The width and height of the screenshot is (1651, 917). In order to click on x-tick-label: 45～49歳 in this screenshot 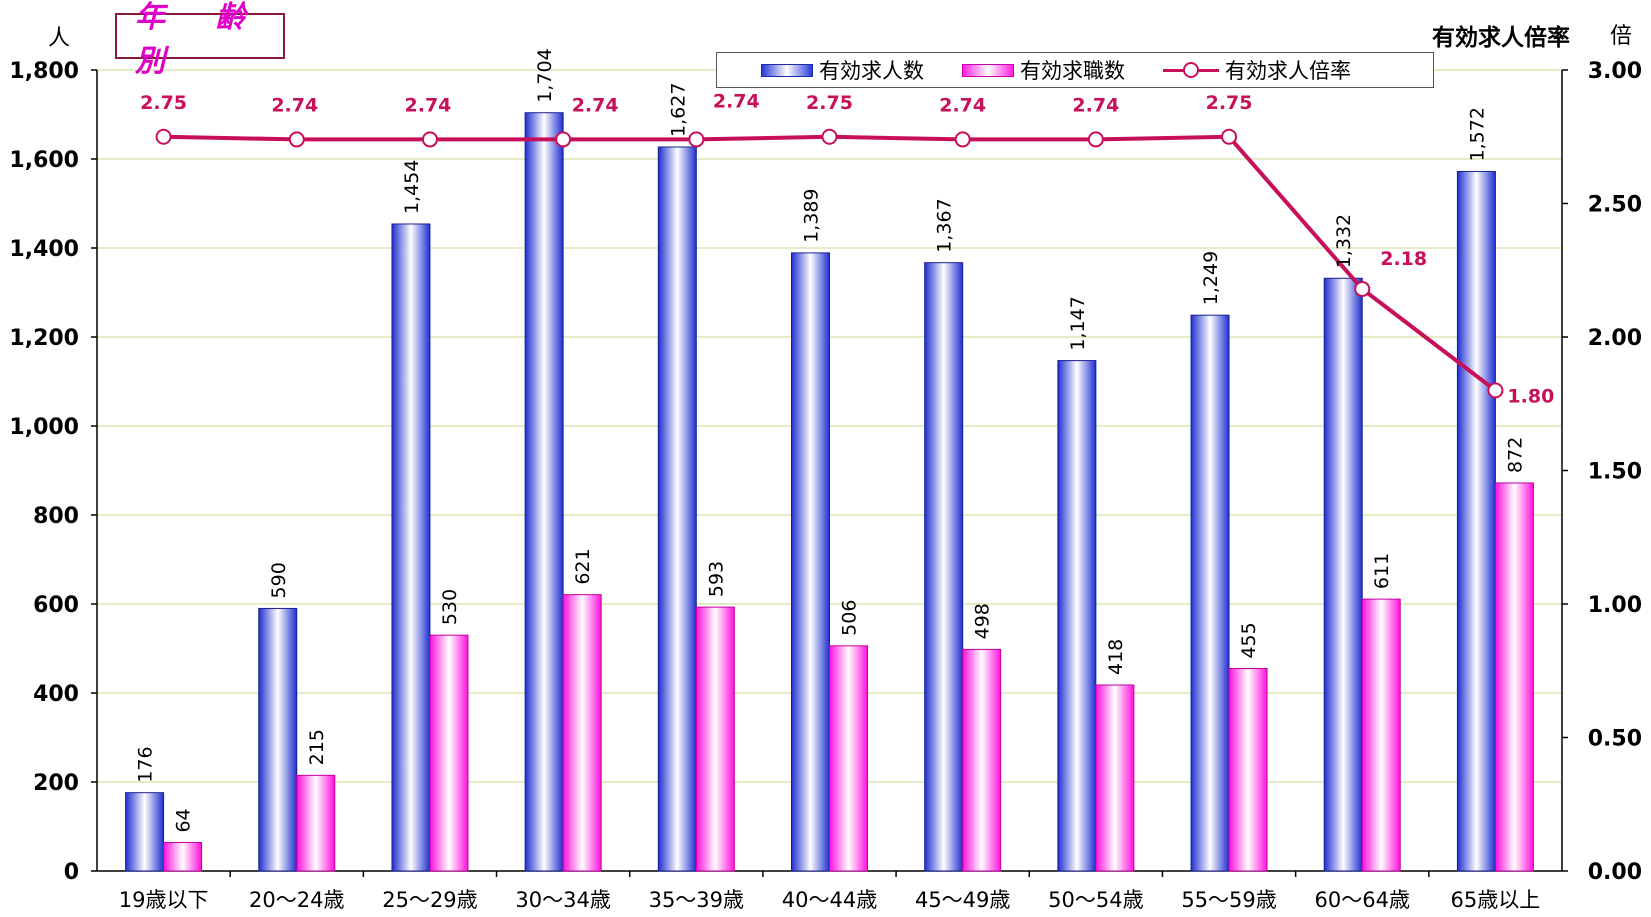, I will do `click(962, 900)`.